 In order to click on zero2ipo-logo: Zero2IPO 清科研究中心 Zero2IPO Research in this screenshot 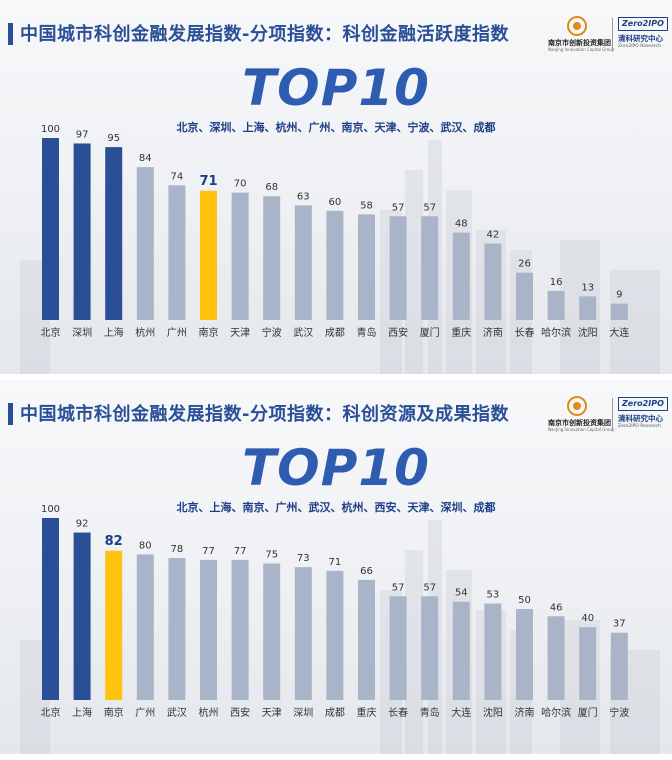, I will do `click(644, 414)`.